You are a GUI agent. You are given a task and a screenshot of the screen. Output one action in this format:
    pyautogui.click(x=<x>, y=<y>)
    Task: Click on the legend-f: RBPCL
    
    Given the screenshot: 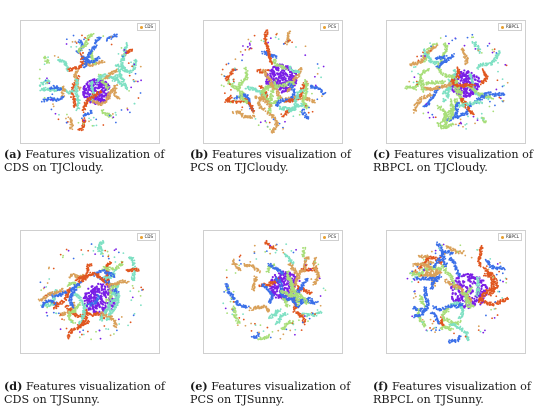 What is the action you would take?
    pyautogui.click(x=510, y=237)
    